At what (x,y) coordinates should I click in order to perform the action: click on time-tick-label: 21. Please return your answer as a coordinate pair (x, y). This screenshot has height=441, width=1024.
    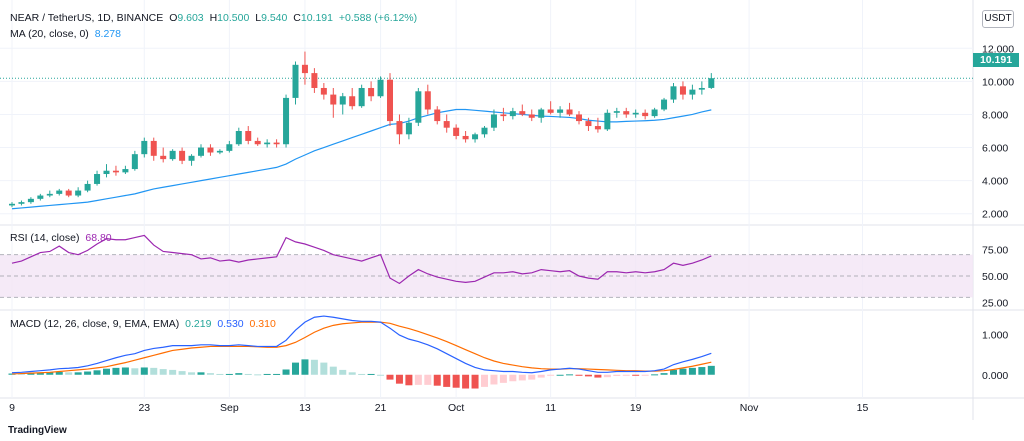
    Looking at the image, I should click on (381, 408).